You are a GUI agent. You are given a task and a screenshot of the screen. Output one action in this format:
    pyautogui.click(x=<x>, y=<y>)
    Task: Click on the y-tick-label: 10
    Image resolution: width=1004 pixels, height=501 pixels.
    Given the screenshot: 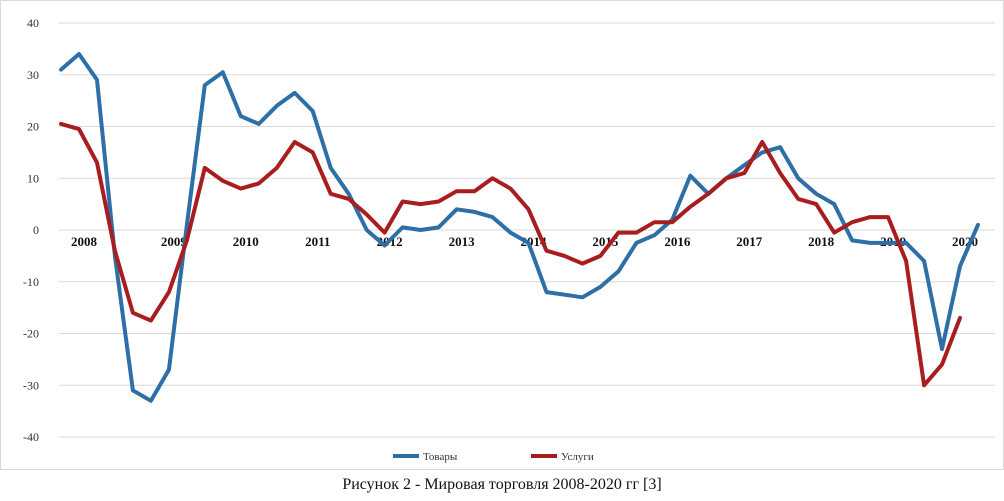 What is the action you would take?
    pyautogui.click(x=33, y=178)
    